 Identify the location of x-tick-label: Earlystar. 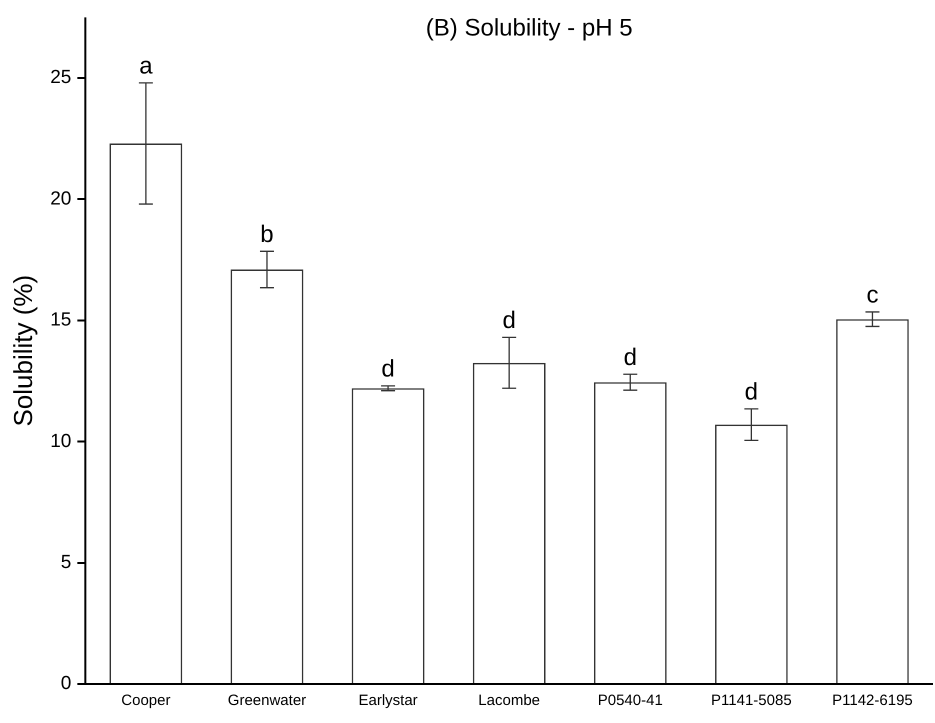
(388, 701).